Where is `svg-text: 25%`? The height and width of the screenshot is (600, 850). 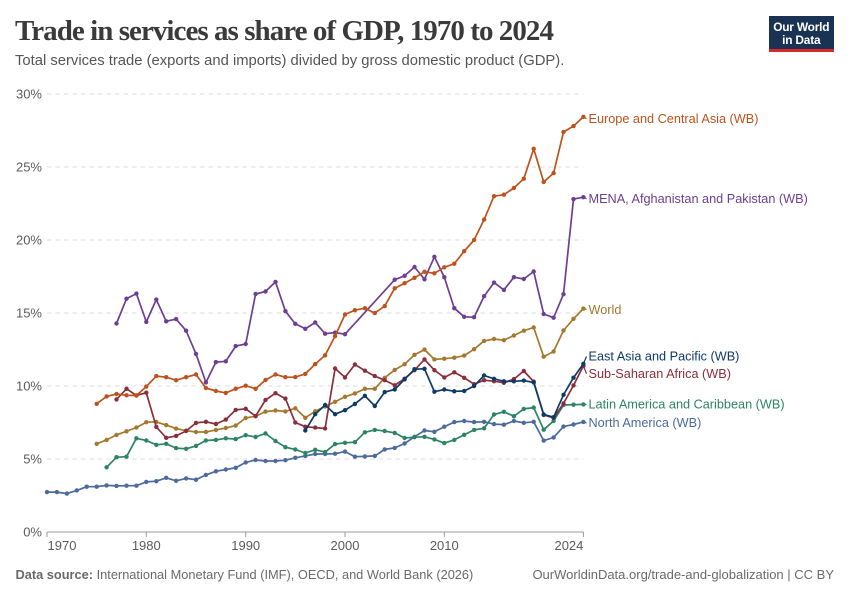
svg-text: 25% is located at coordinates (29, 167).